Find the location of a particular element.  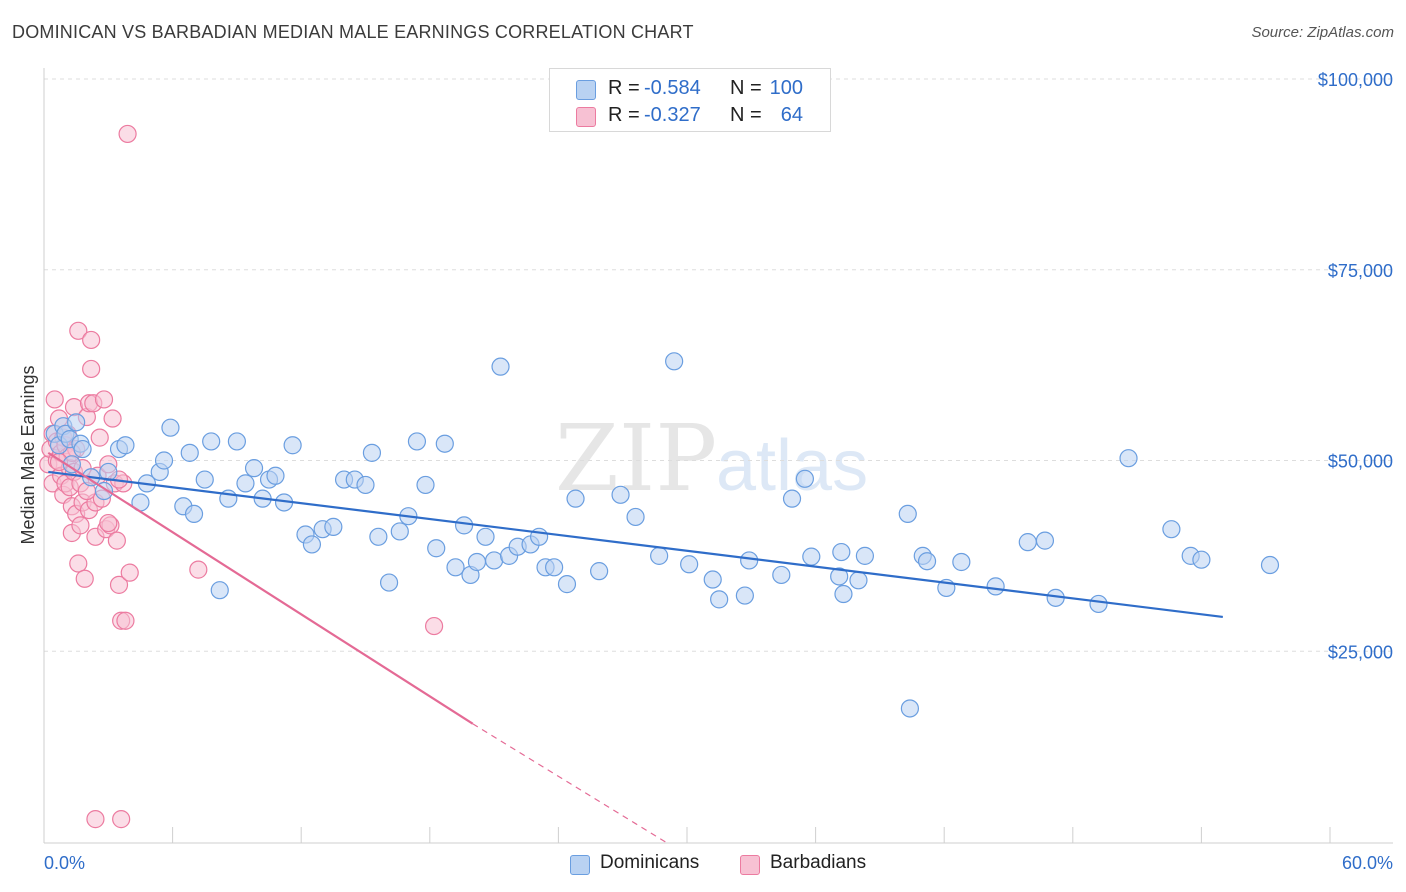

dominicans-swatch is located at coordinates (586, 90).